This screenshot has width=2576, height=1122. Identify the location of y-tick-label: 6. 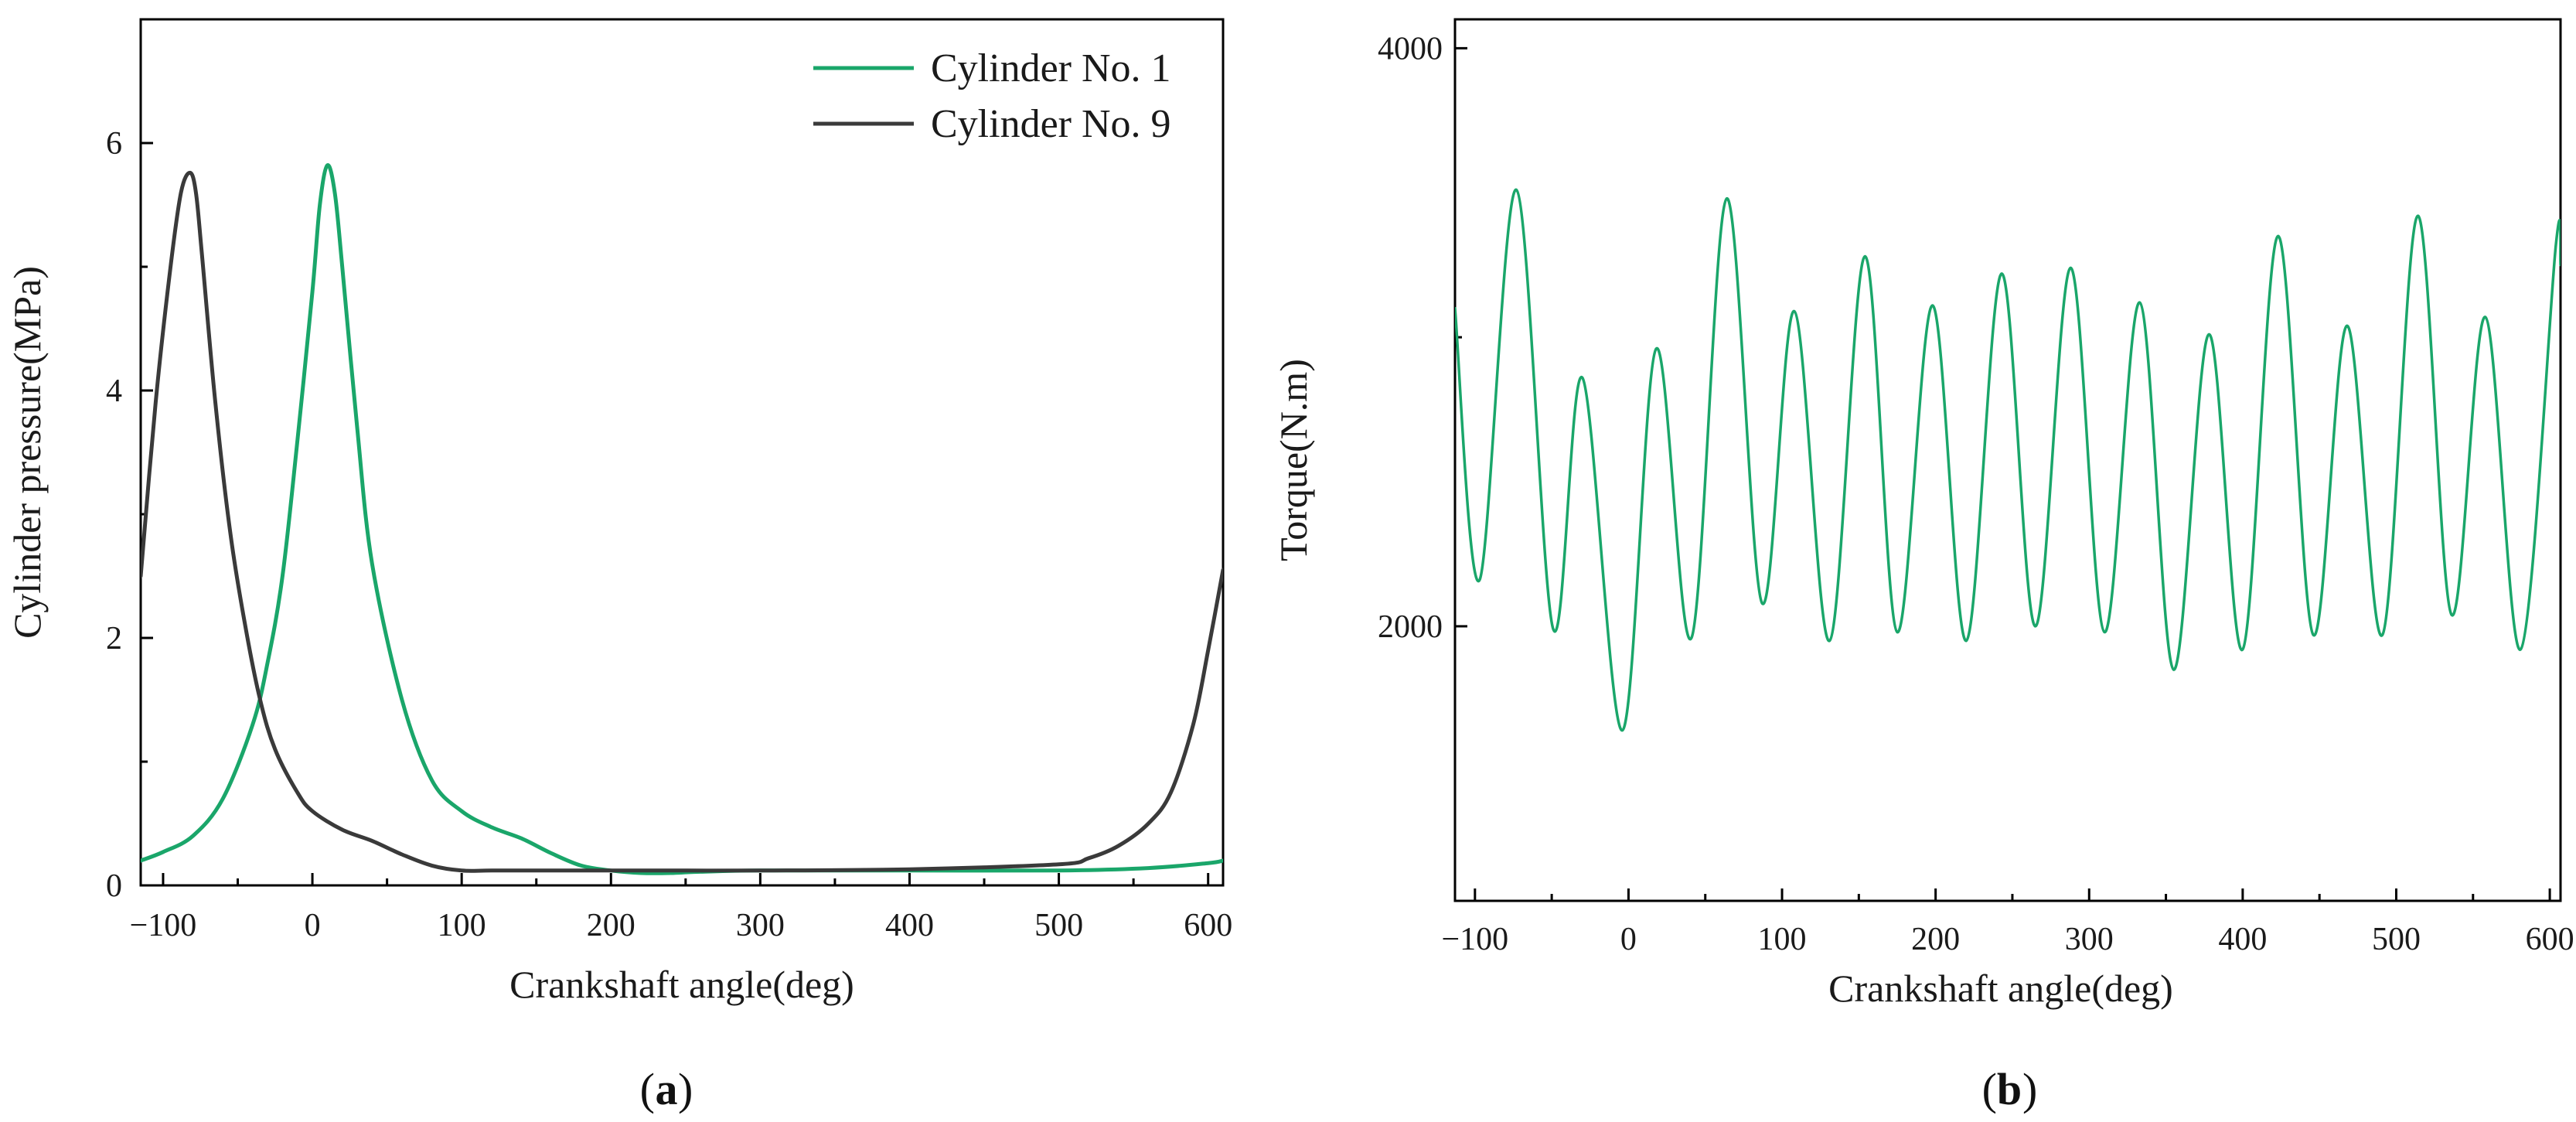
(114, 144).